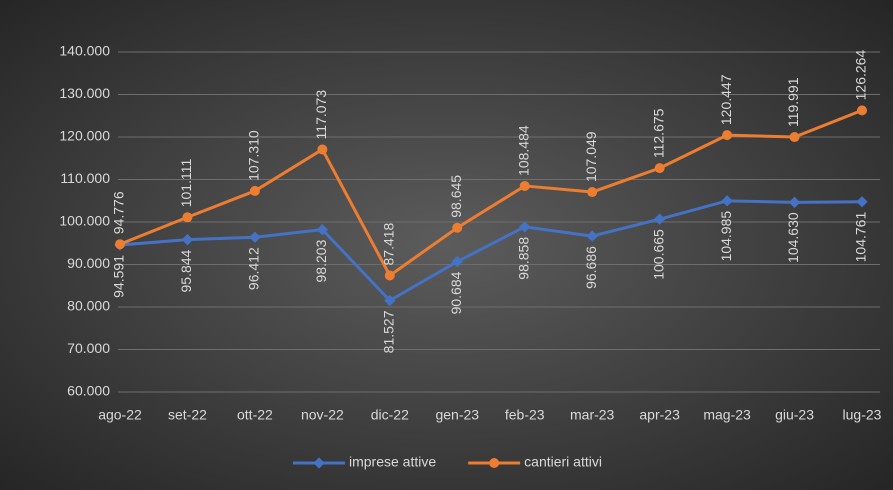  I want to click on x-tick-label: feb-23, so click(525, 415).